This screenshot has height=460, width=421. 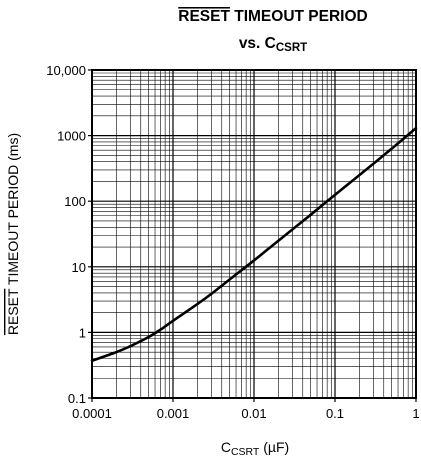 What do you see at coordinates (253, 413) in the screenshot?
I see `x-tick-label: 0.01` at bounding box center [253, 413].